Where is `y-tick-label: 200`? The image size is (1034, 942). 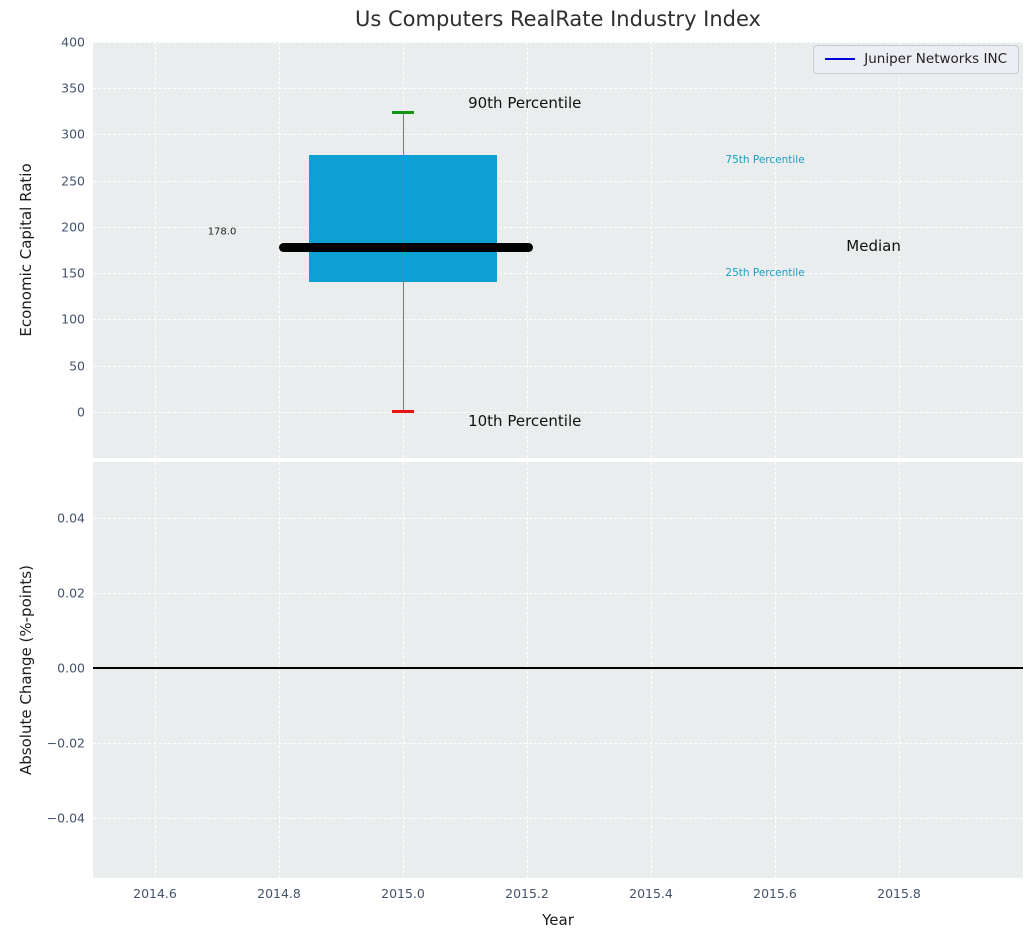 y-tick-label: 200 is located at coordinates (73, 227).